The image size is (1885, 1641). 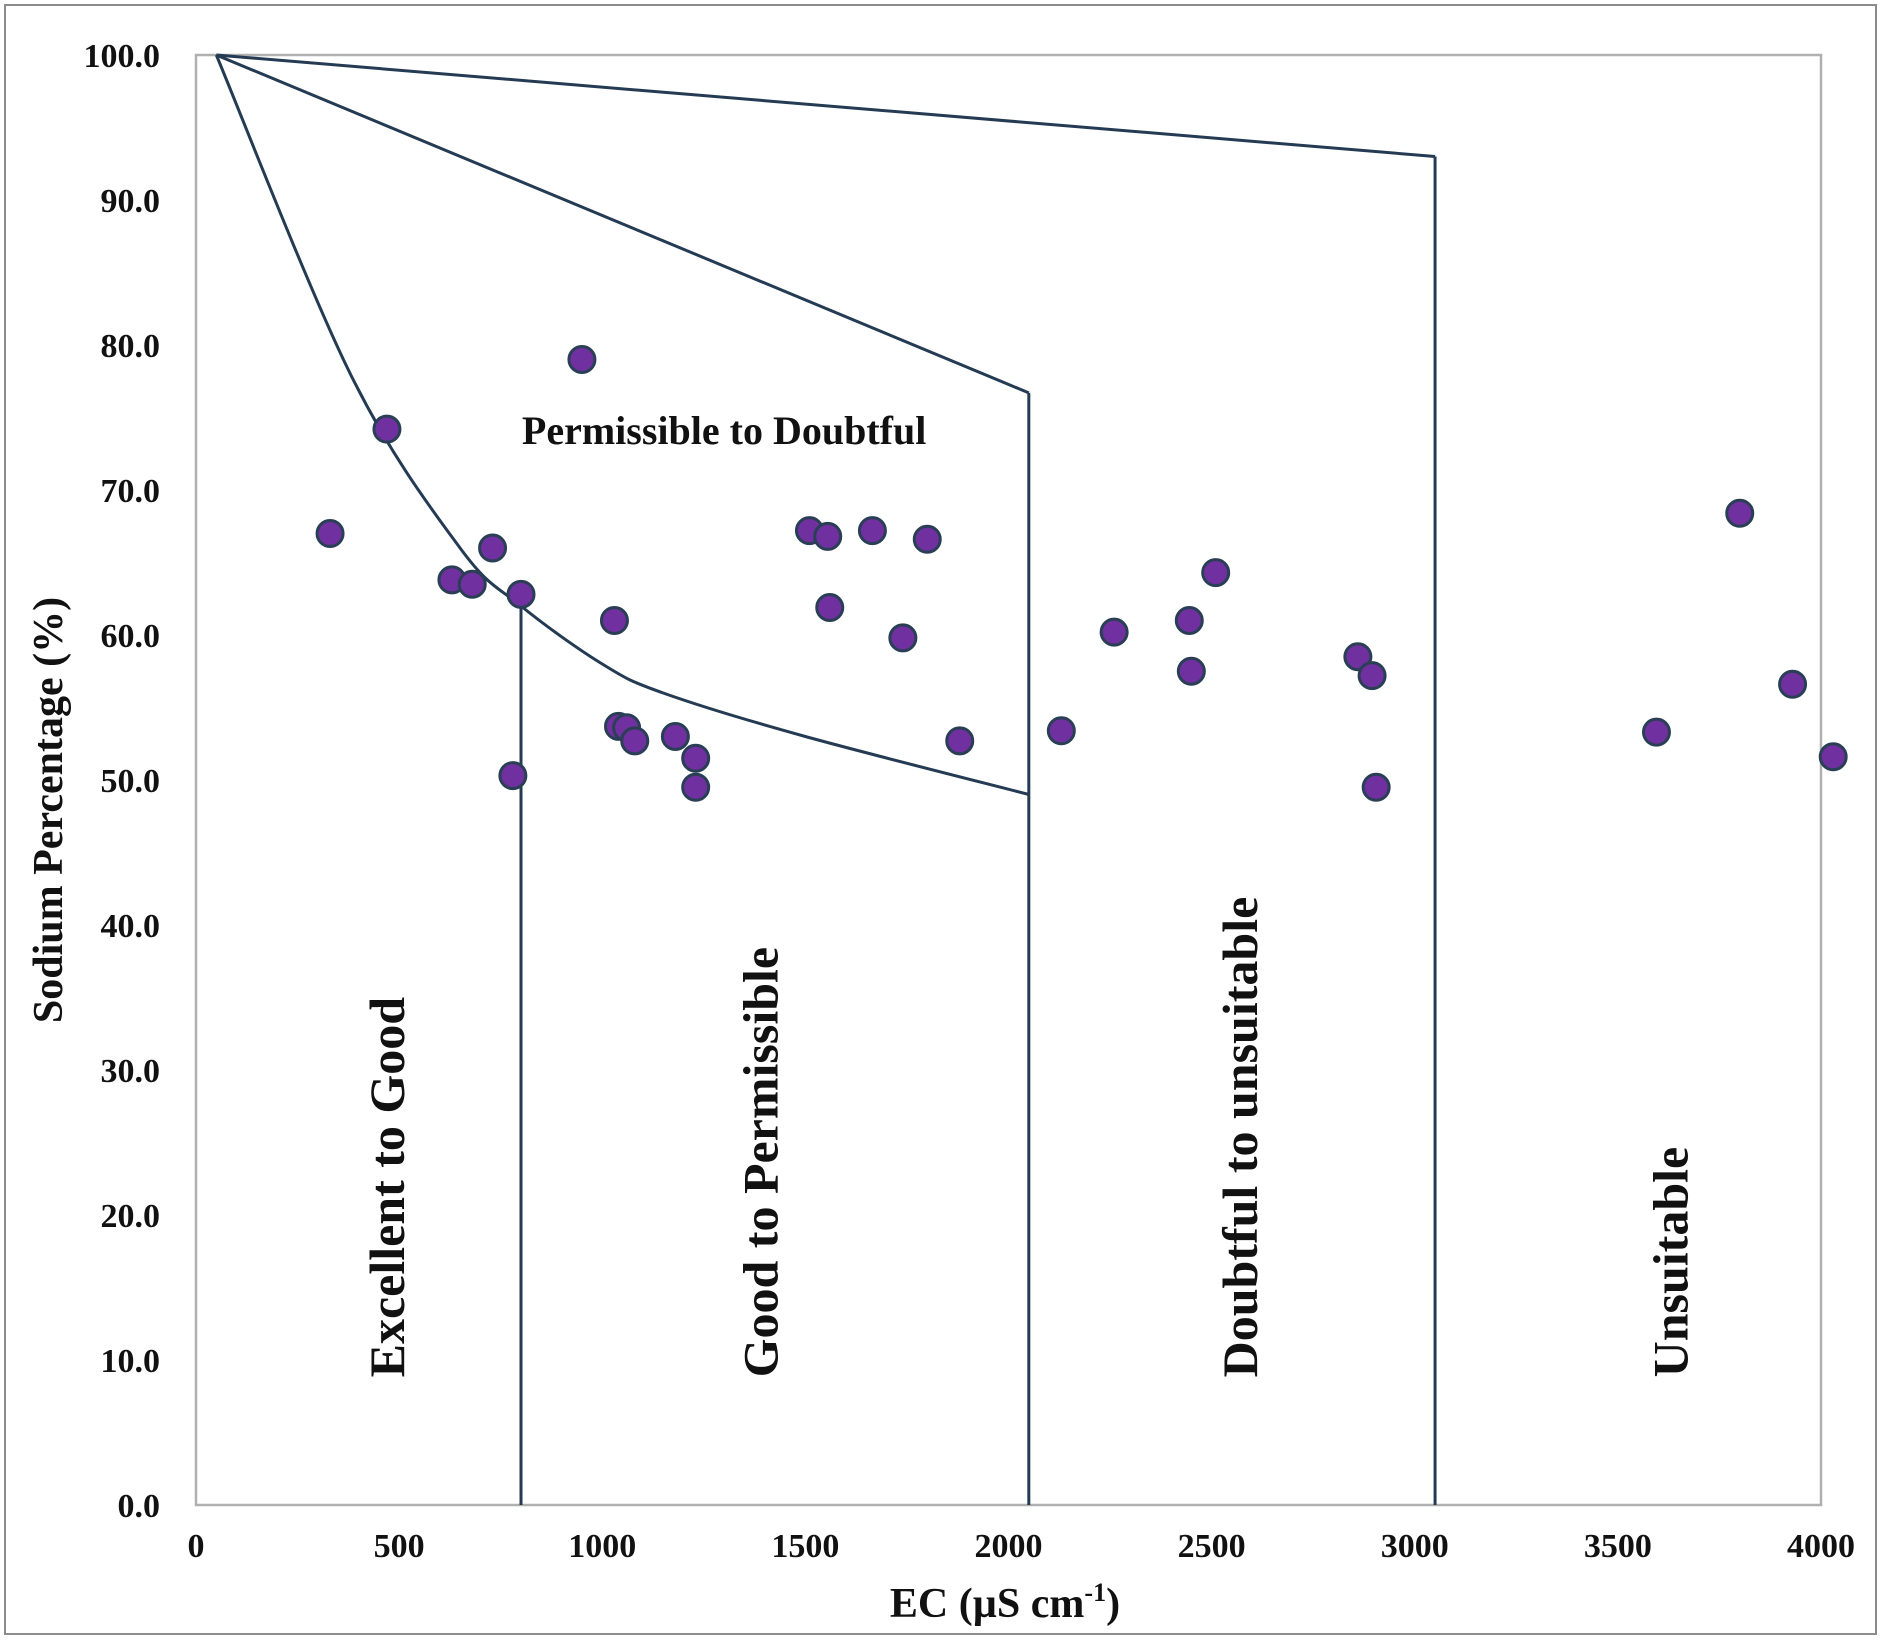 I want to click on y-tick-label: 70.0, so click(x=131, y=491).